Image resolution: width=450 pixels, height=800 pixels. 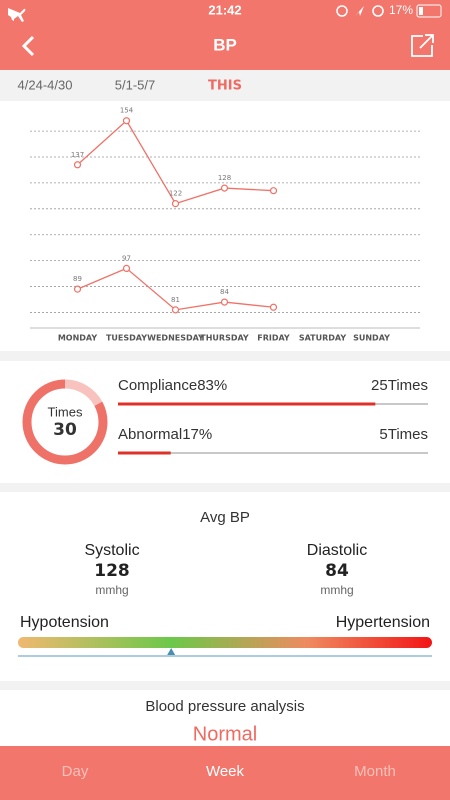 I want to click on data-label: 137, so click(x=77, y=155).